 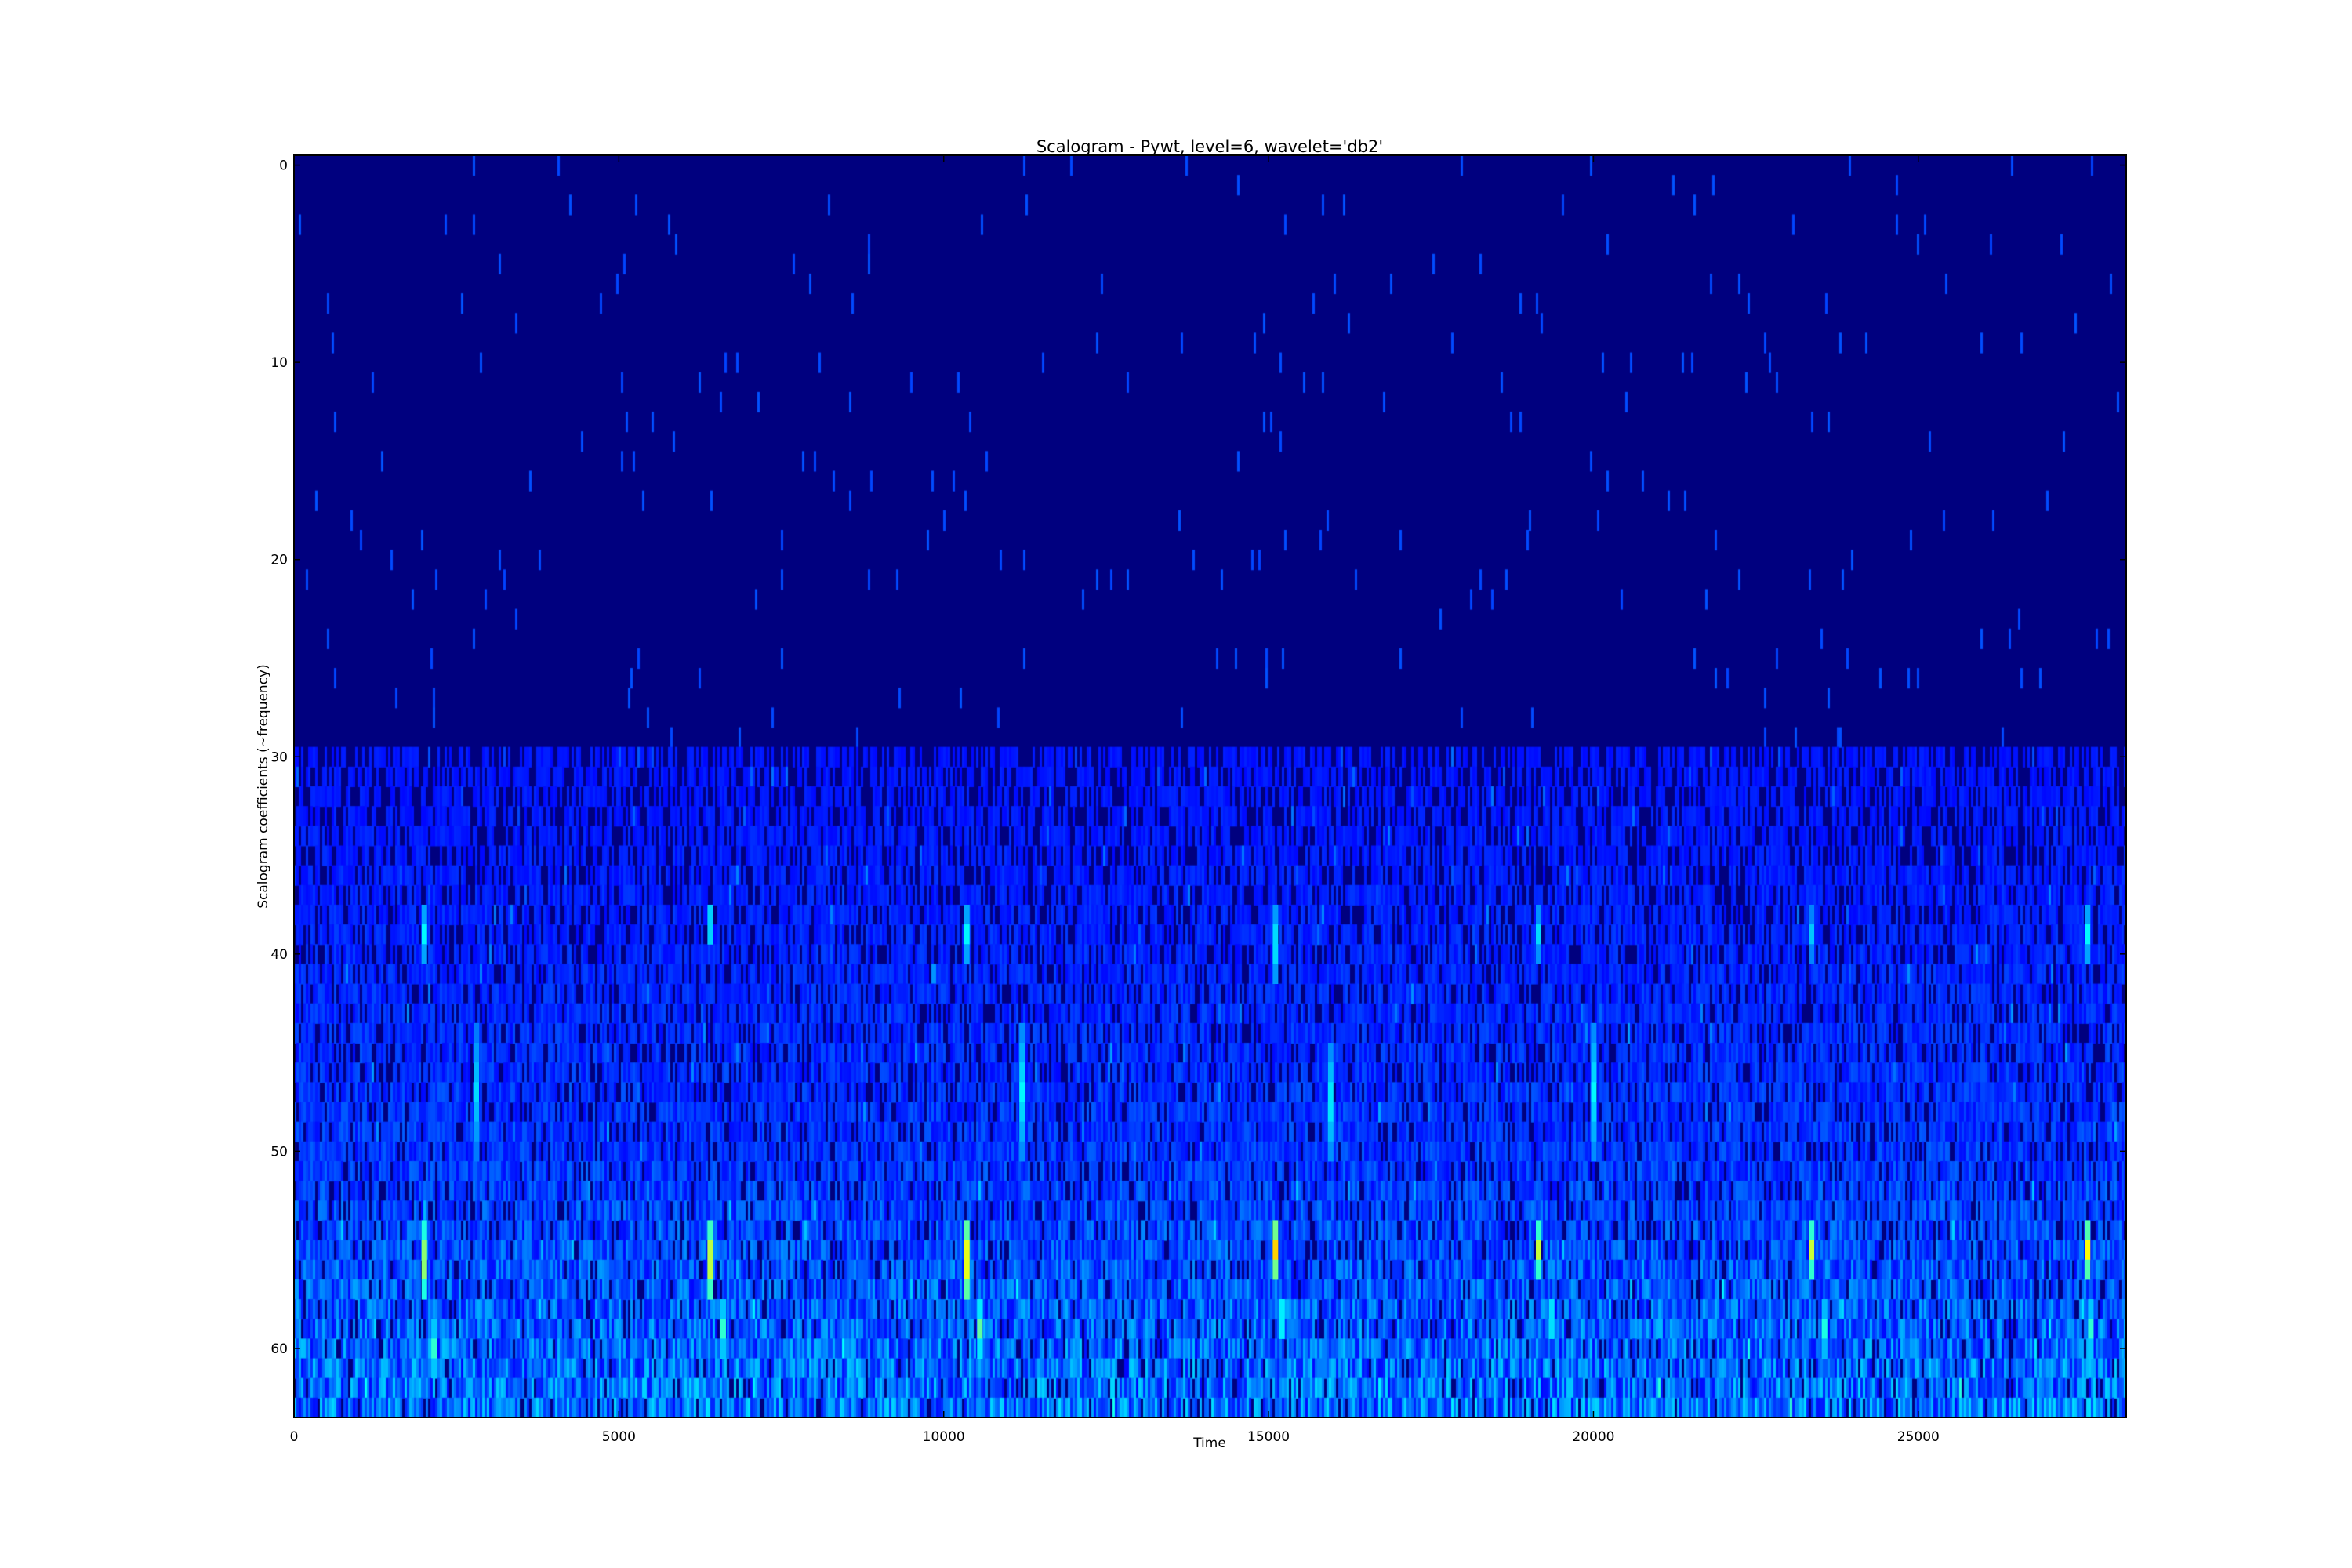 What do you see at coordinates (1209, 1443) in the screenshot?
I see `x-axis-label: Time` at bounding box center [1209, 1443].